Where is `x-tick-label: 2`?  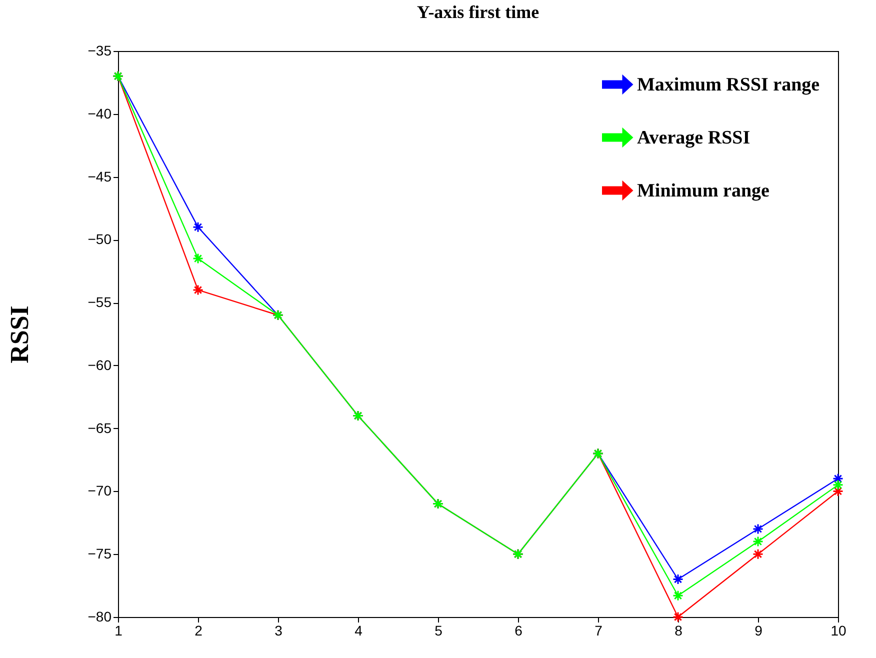
x-tick-label: 2 is located at coordinates (198, 630).